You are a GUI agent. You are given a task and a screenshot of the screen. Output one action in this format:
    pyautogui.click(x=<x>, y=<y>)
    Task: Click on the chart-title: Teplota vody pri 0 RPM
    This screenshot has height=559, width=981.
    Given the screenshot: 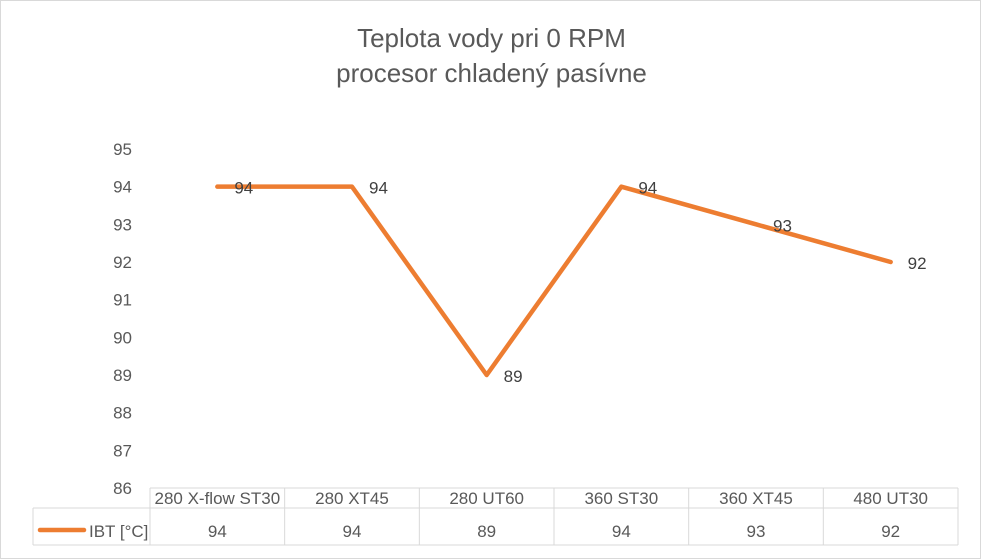 What is the action you would take?
    pyautogui.click(x=491, y=38)
    